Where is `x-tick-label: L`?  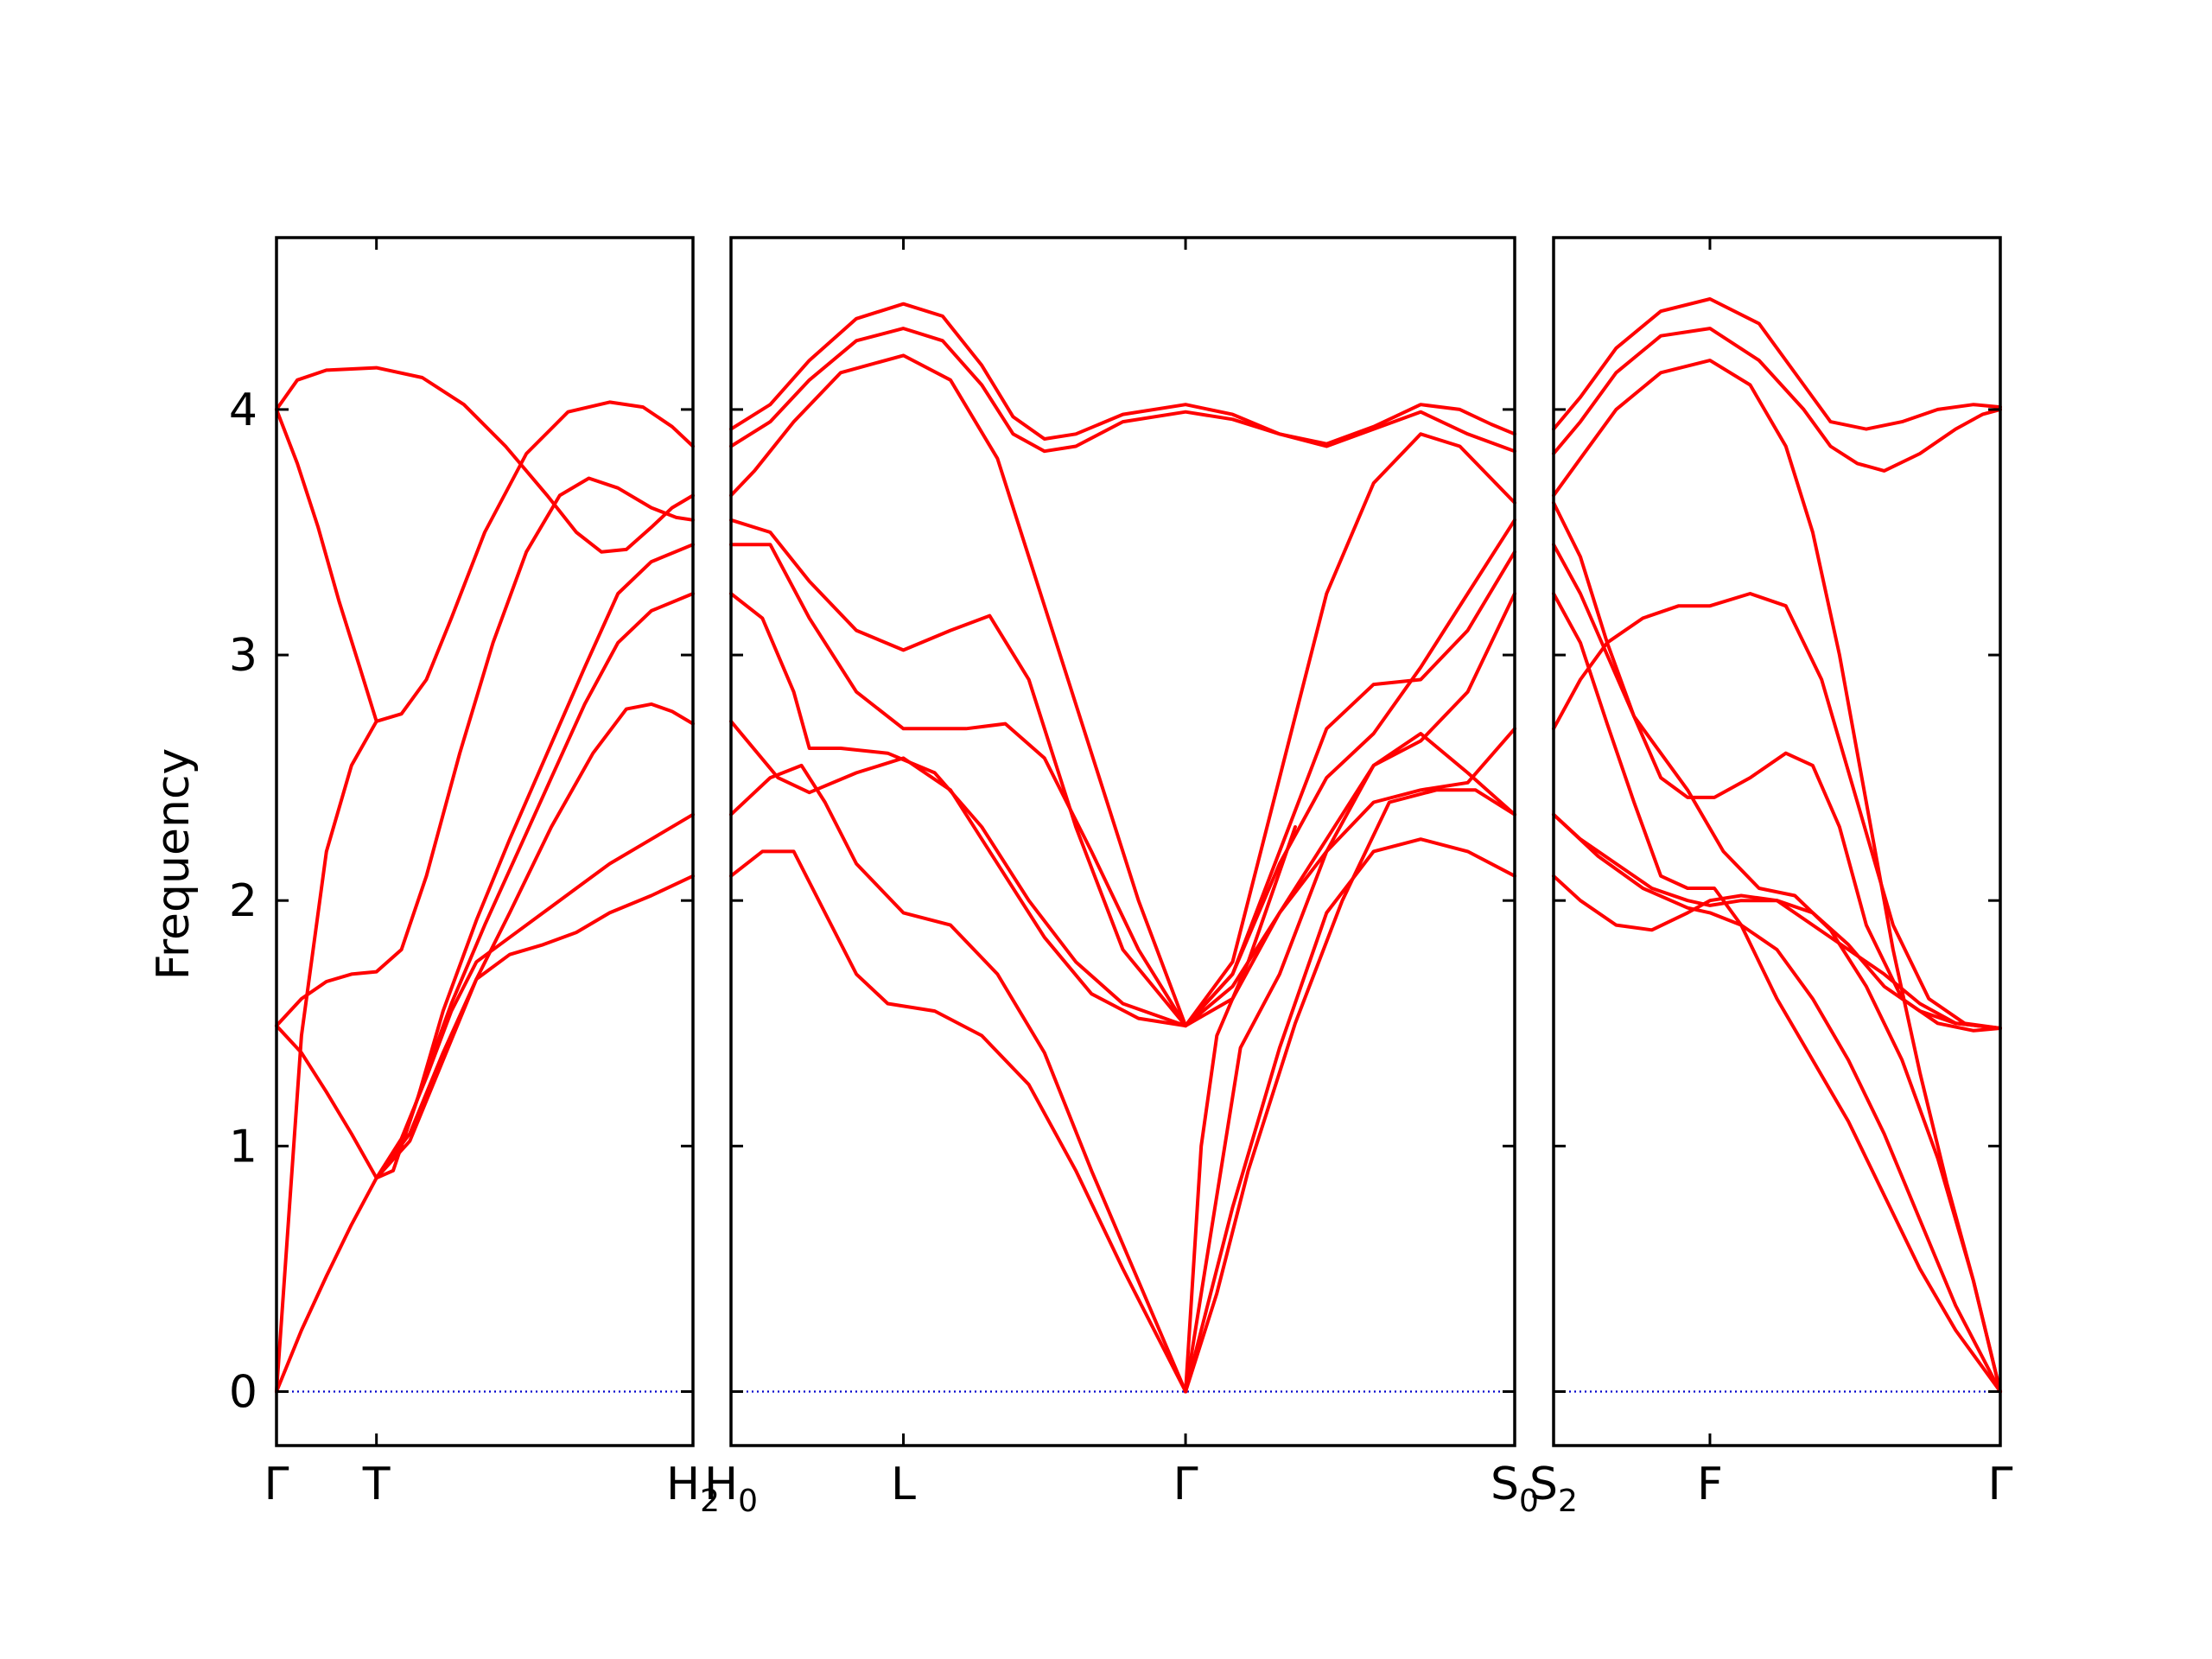
x-tick-label: L is located at coordinates (903, 1484).